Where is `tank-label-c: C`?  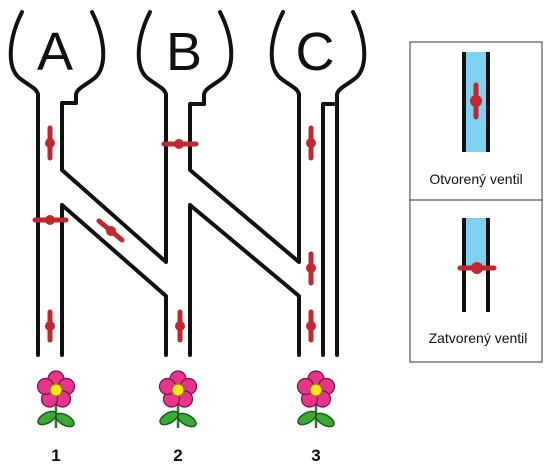 tank-label-c: C is located at coordinates (315, 52).